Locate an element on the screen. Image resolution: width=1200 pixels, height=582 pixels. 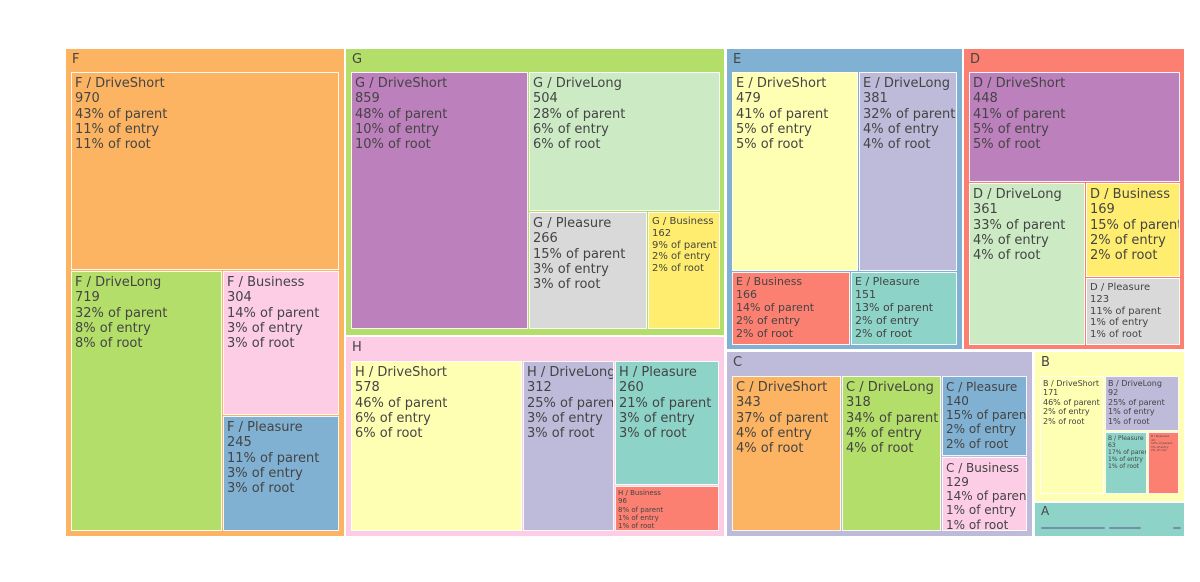
group-label-e: E is located at coordinates (737, 59).